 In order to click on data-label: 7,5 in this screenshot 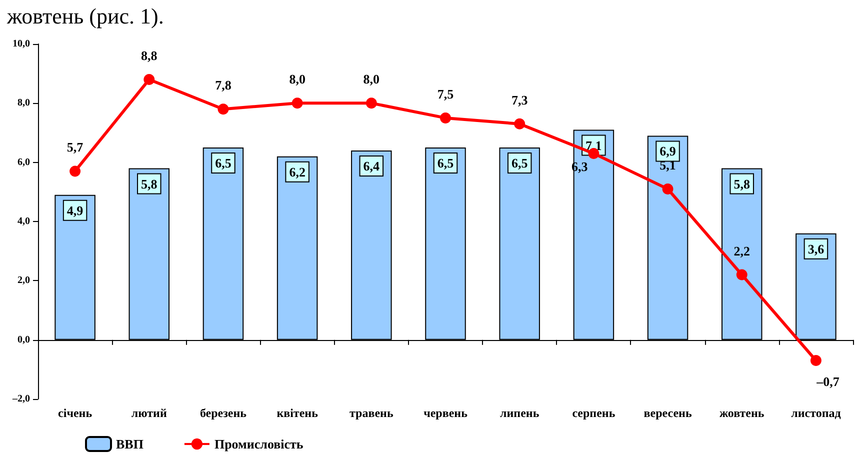, I will do `click(445, 94)`.